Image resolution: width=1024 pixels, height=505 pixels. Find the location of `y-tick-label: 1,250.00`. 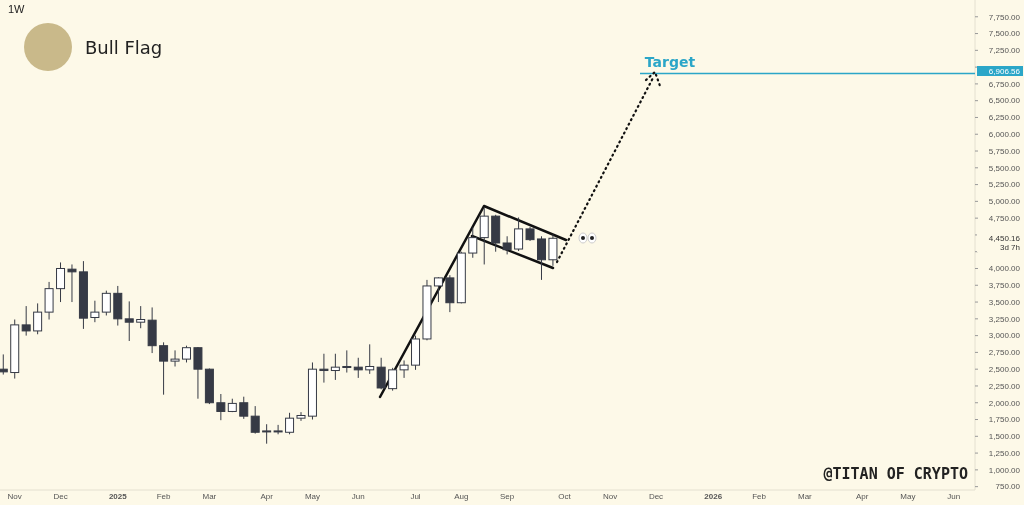

y-tick-label: 1,250.00 is located at coordinates (1004, 453).